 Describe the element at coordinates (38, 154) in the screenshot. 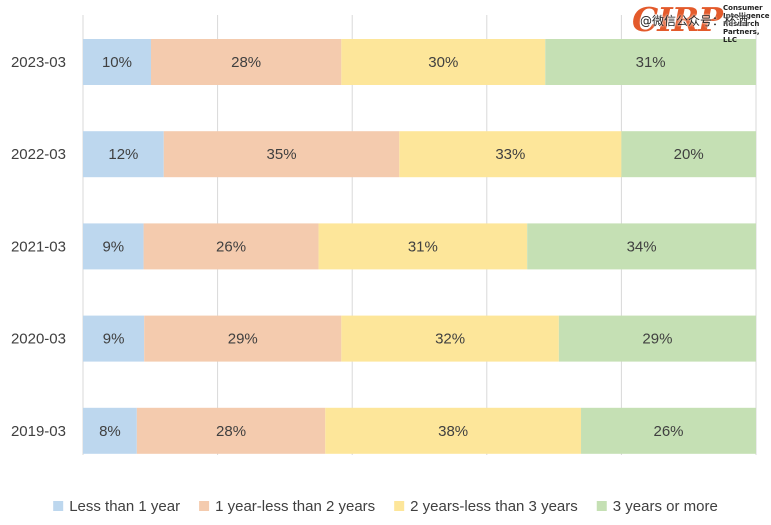

I see `y-tick-label: 2022-03` at that location.